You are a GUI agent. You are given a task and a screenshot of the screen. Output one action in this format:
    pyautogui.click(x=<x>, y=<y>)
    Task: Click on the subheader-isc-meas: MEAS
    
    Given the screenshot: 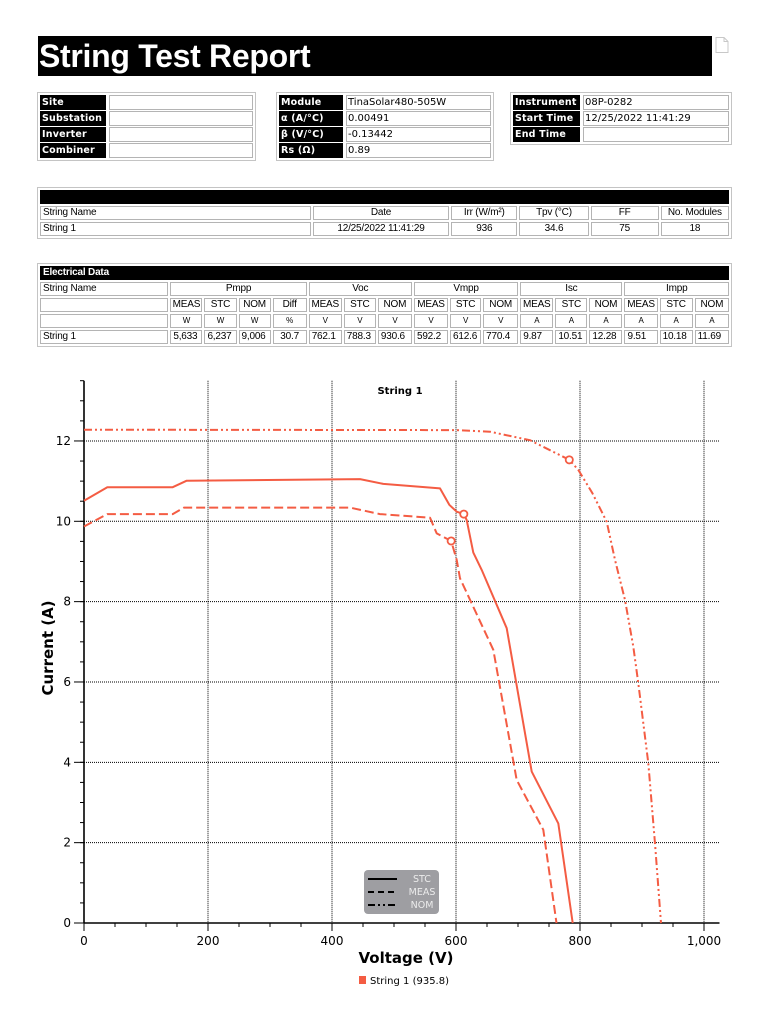 What is the action you would take?
    pyautogui.click(x=537, y=305)
    